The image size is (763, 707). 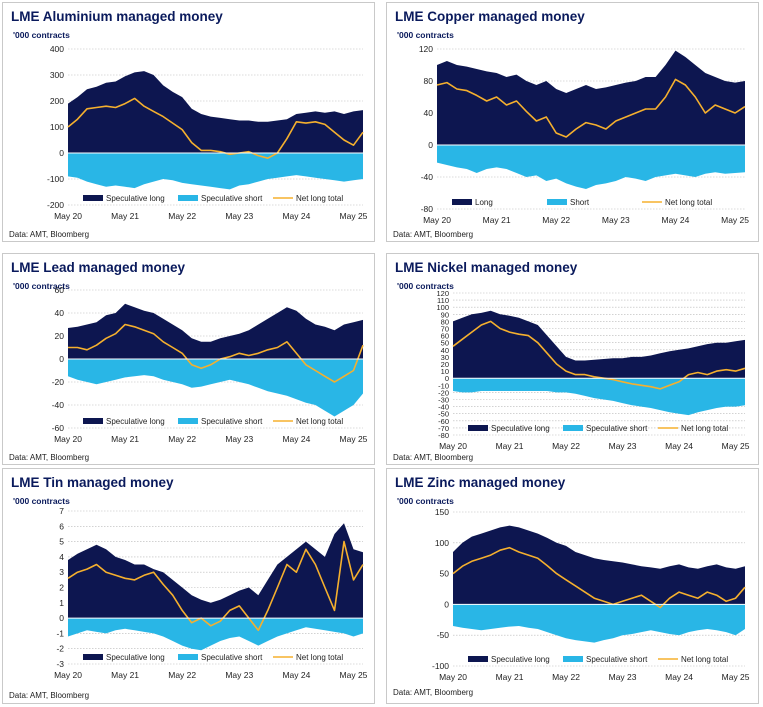 What do you see at coordinates (443, 414) in the screenshot?
I see `y-tick-label: -50` at bounding box center [443, 414].